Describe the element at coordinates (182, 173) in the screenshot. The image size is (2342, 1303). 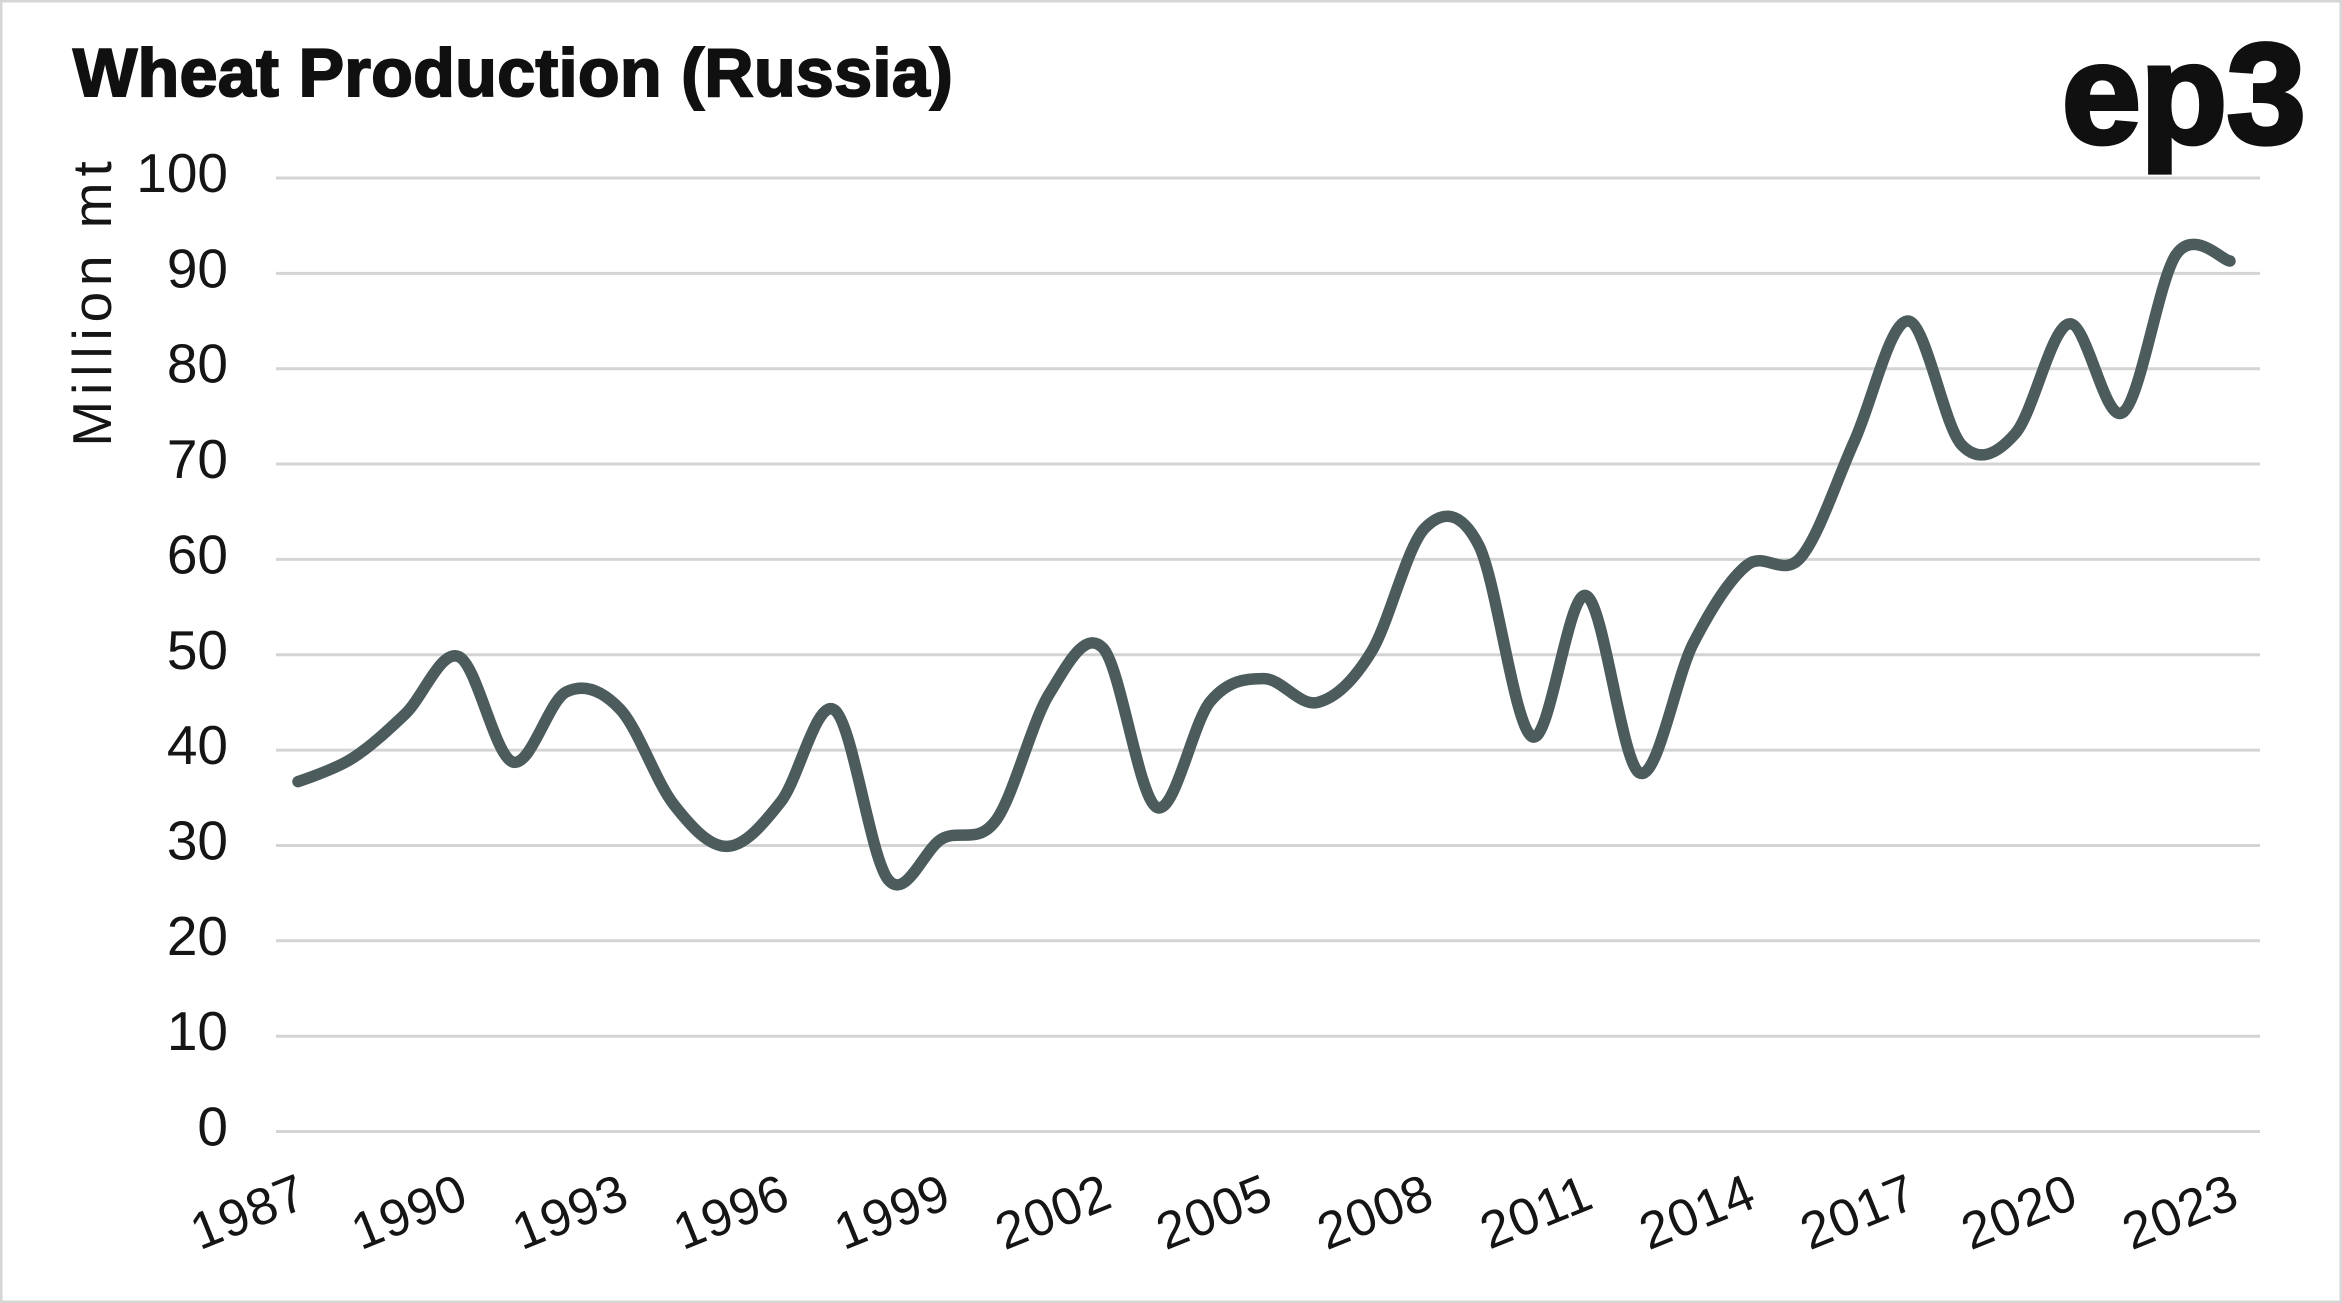
I see `svg-text: 100` at that location.